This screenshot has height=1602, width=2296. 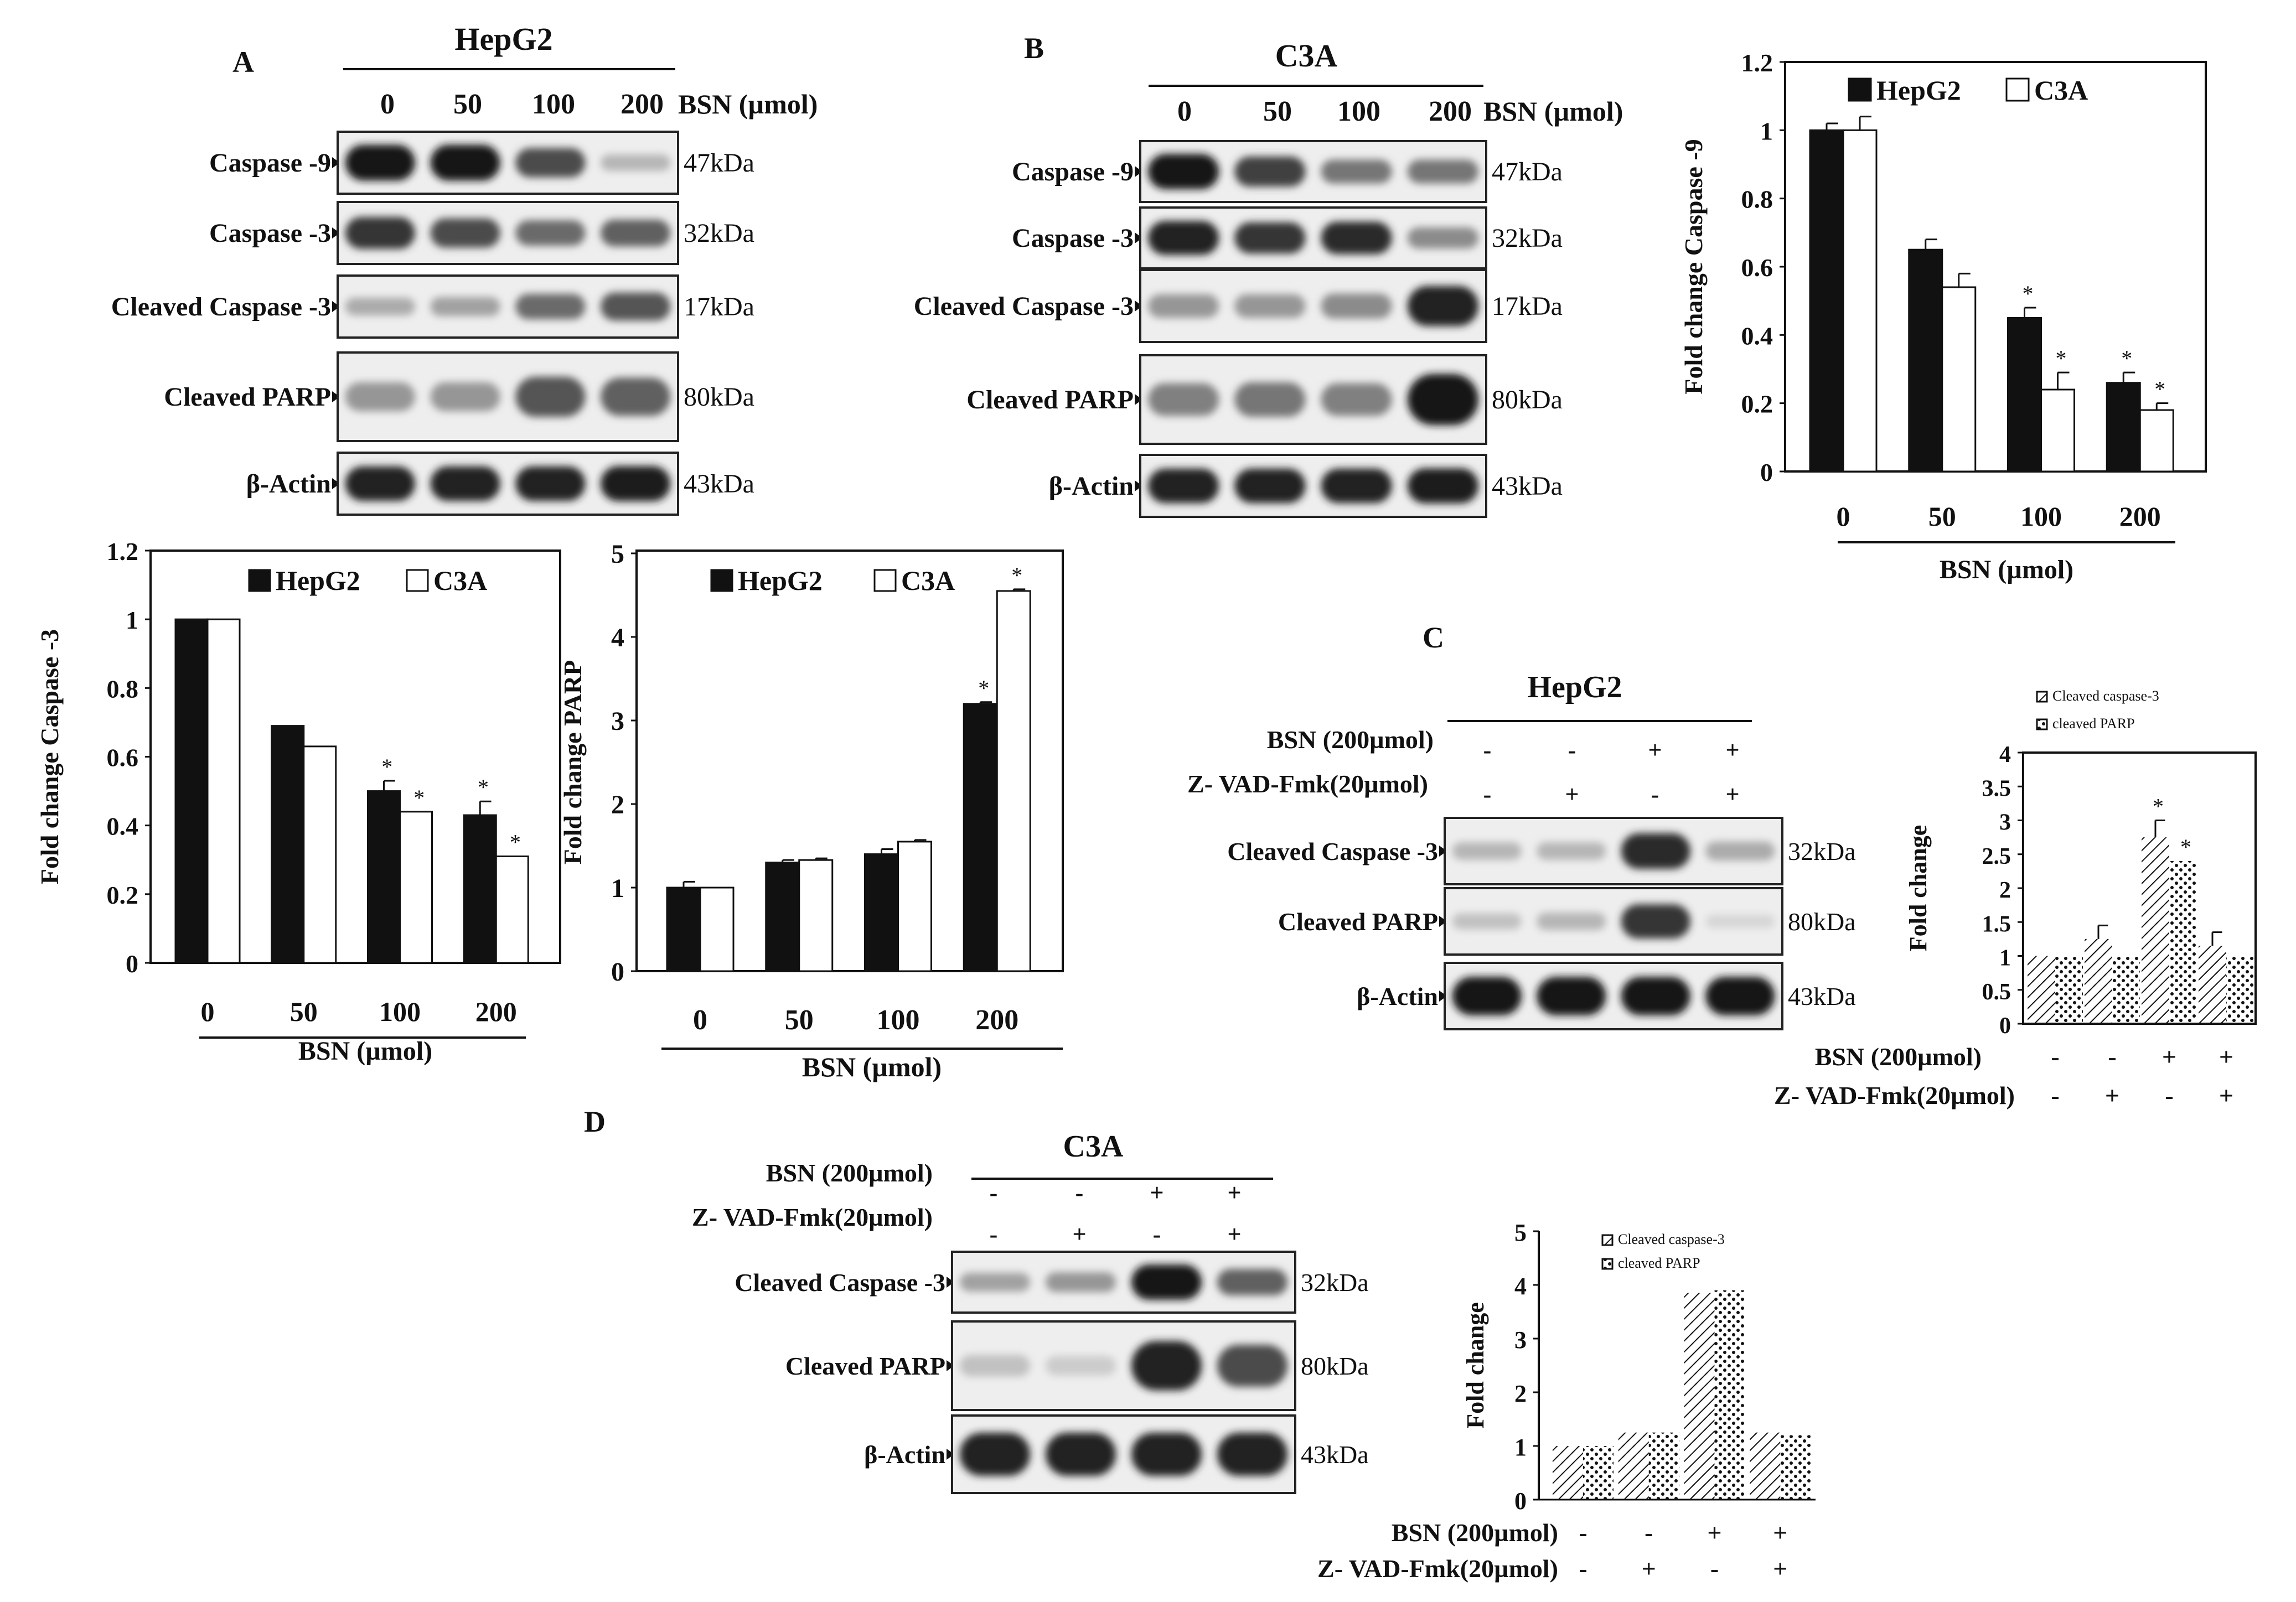 I want to click on dose-unit-label: BSN (µmol), so click(x=748, y=104).